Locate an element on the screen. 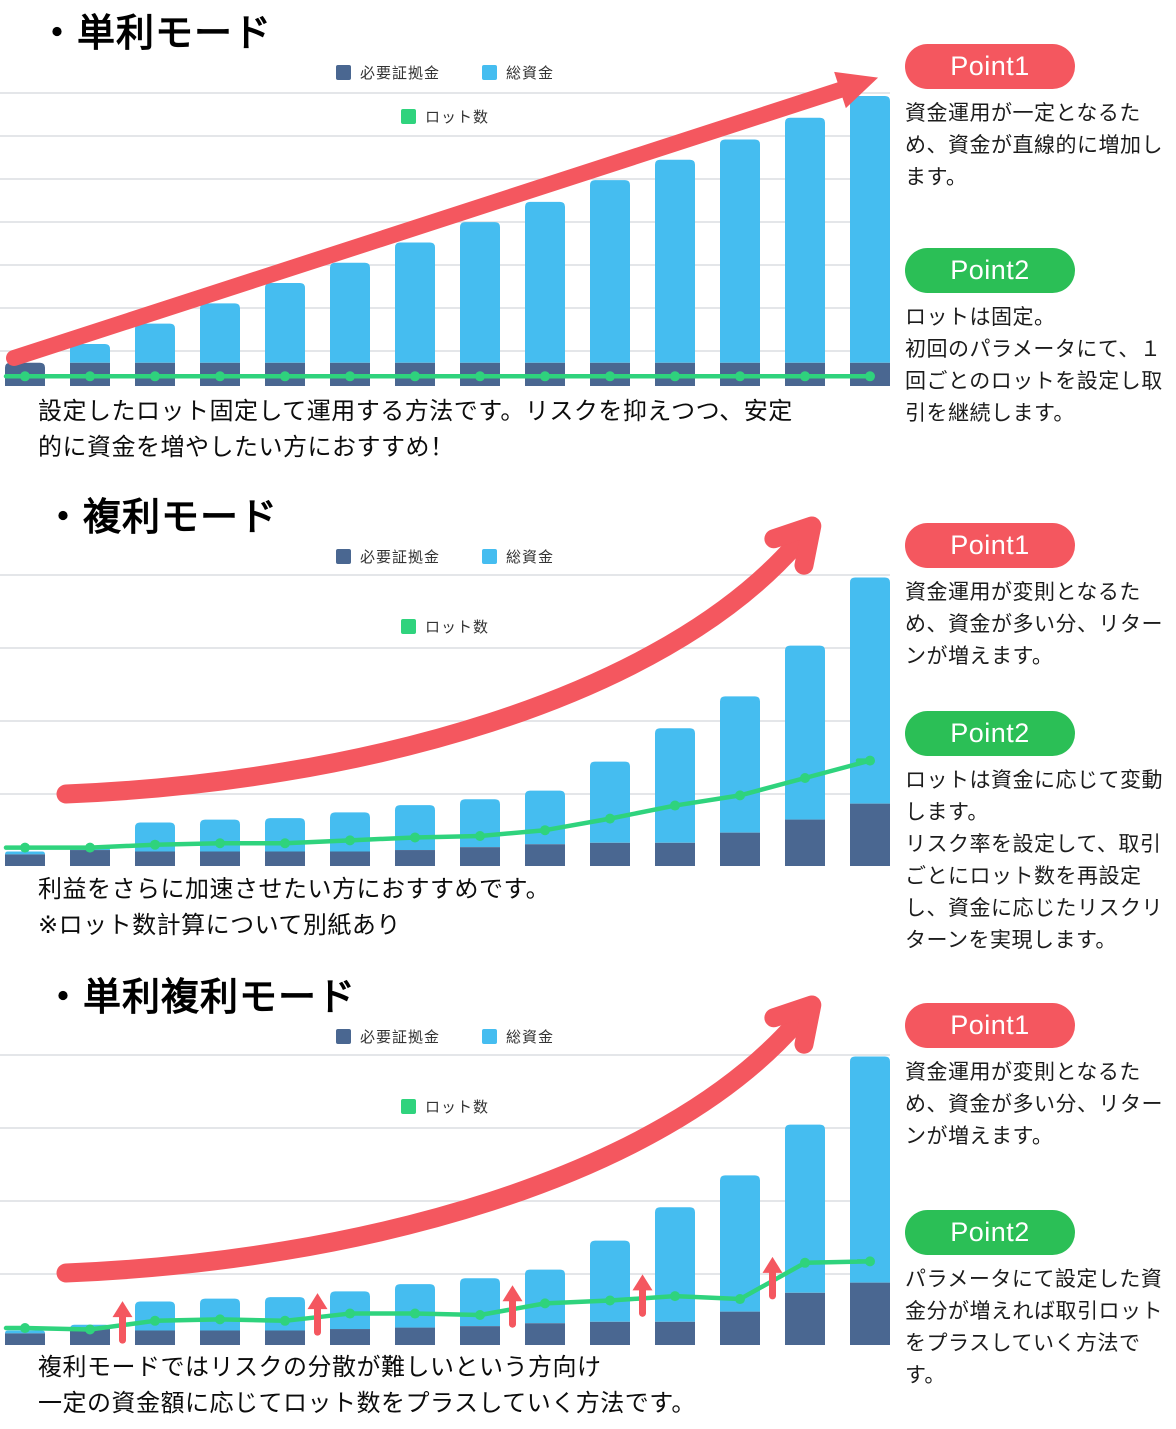 This screenshot has width=1176, height=1429. point2-text: パラメータにて設定した資 金分が増えれば取引ロット をプラスしていく方法で す。 is located at coordinates (1034, 1327).